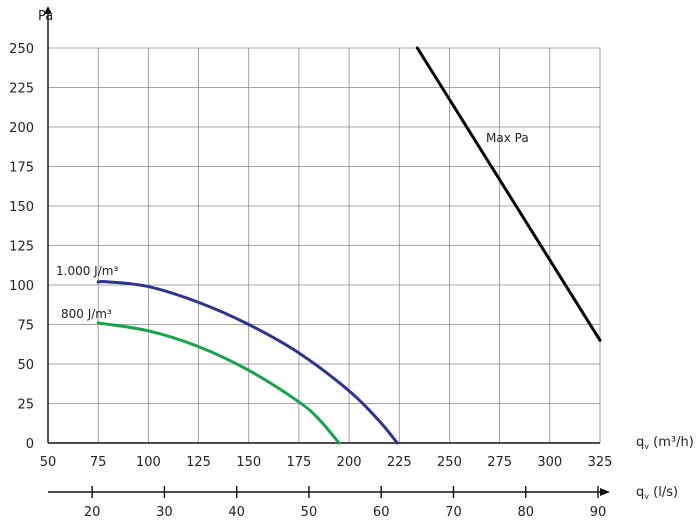 The width and height of the screenshot is (700, 528). Describe the element at coordinates (25, 405) in the screenshot. I see `y-tick-label: 25` at that location.